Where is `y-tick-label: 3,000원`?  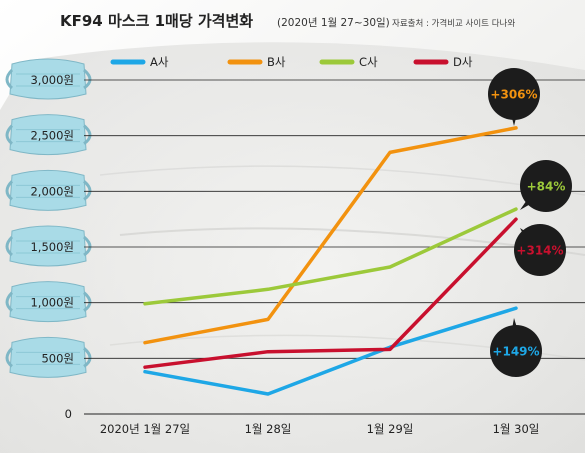
y-tick-label: 3,000원 is located at coordinates (52, 80).